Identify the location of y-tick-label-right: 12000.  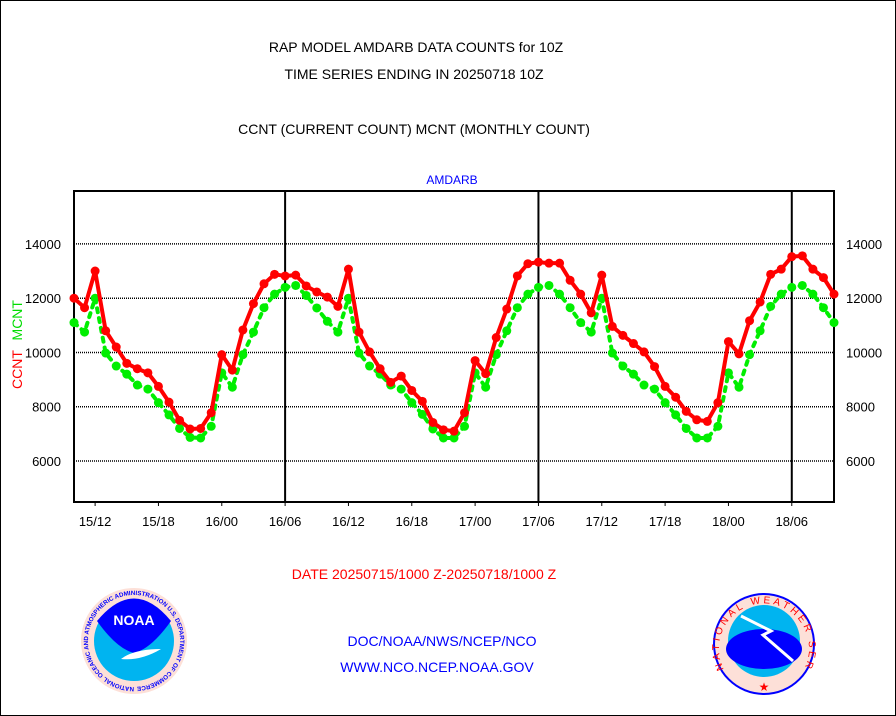
(864, 298).